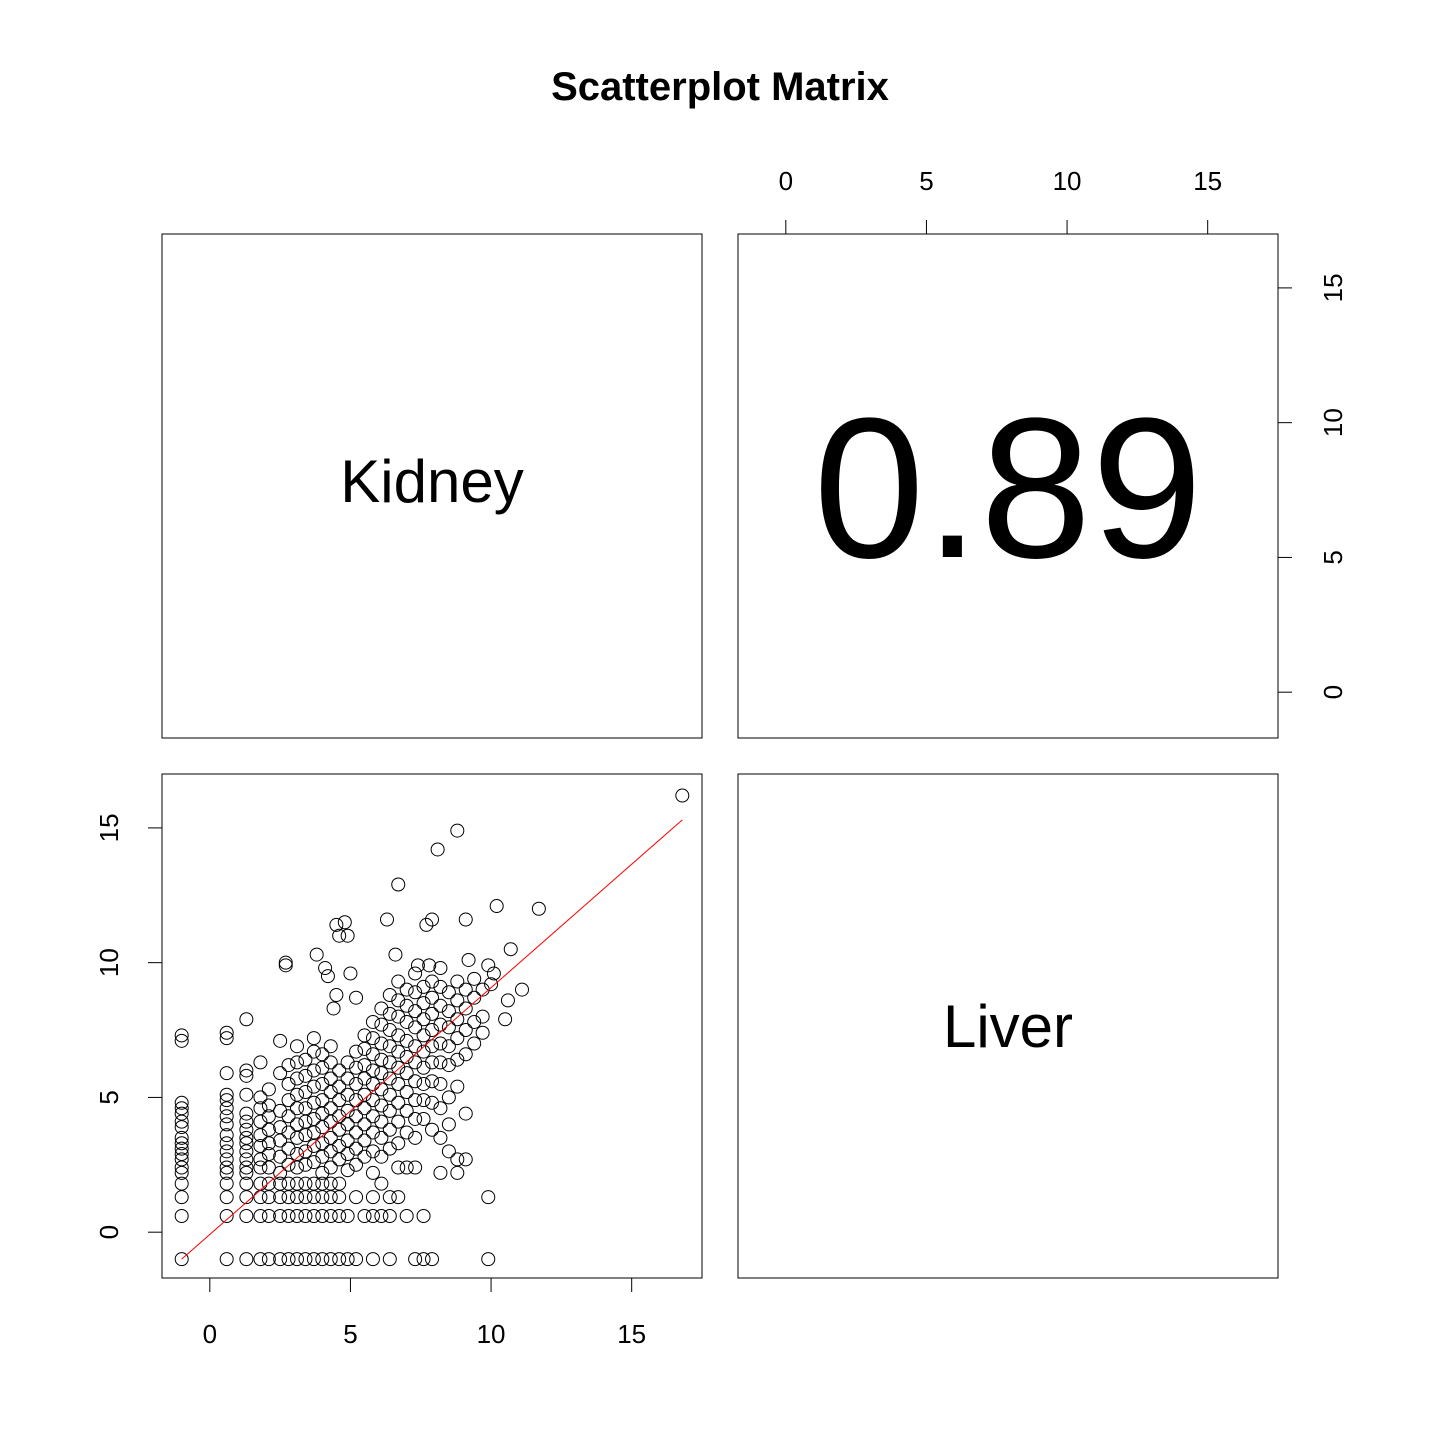 Image resolution: width=1440 pixels, height=1440 pixels. What do you see at coordinates (720, 87) in the screenshot?
I see `chart-title: Scatterplot Matrix` at bounding box center [720, 87].